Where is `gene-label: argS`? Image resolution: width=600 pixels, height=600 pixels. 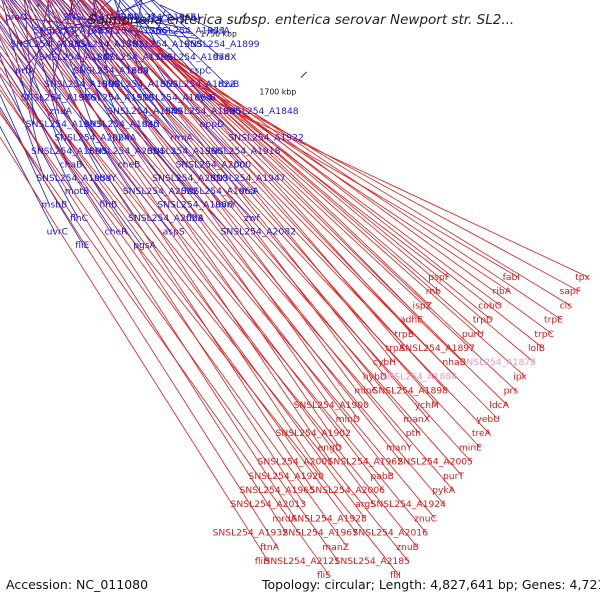
gene-label: argS is located at coordinates (365, 504).